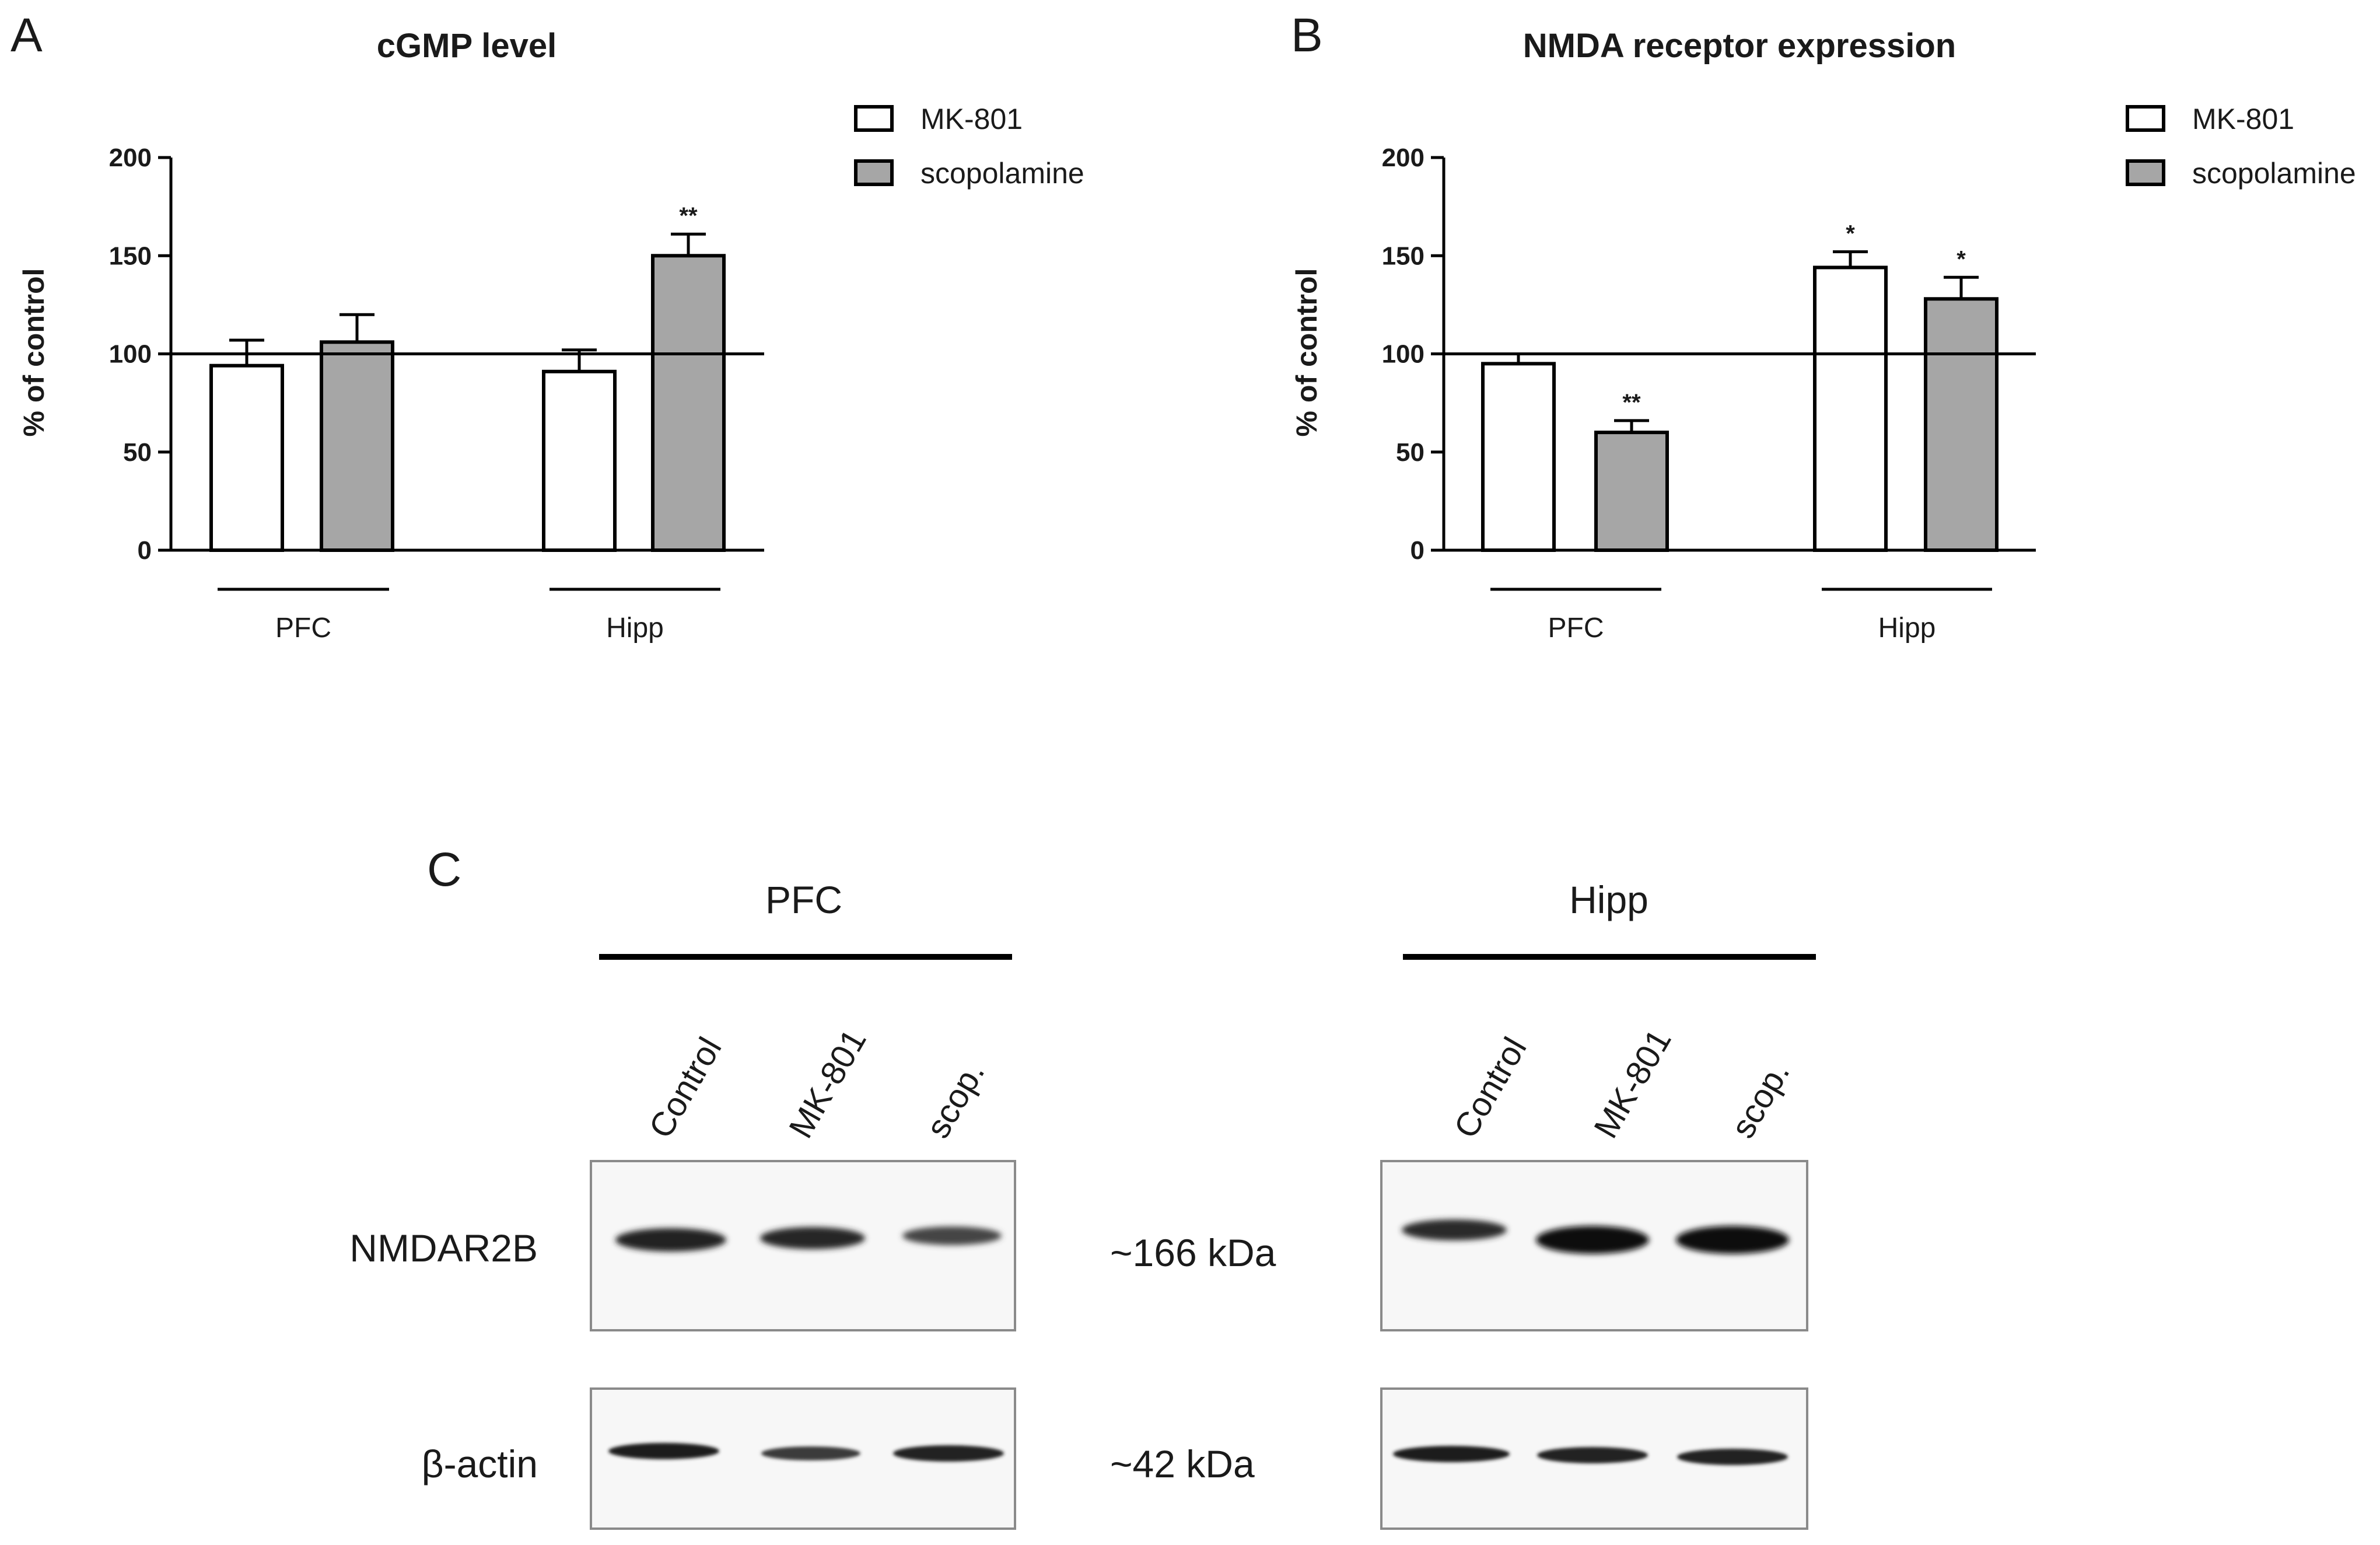 This screenshot has width=2380, height=1545. I want to click on panel-letter-a: A, so click(26, 36).